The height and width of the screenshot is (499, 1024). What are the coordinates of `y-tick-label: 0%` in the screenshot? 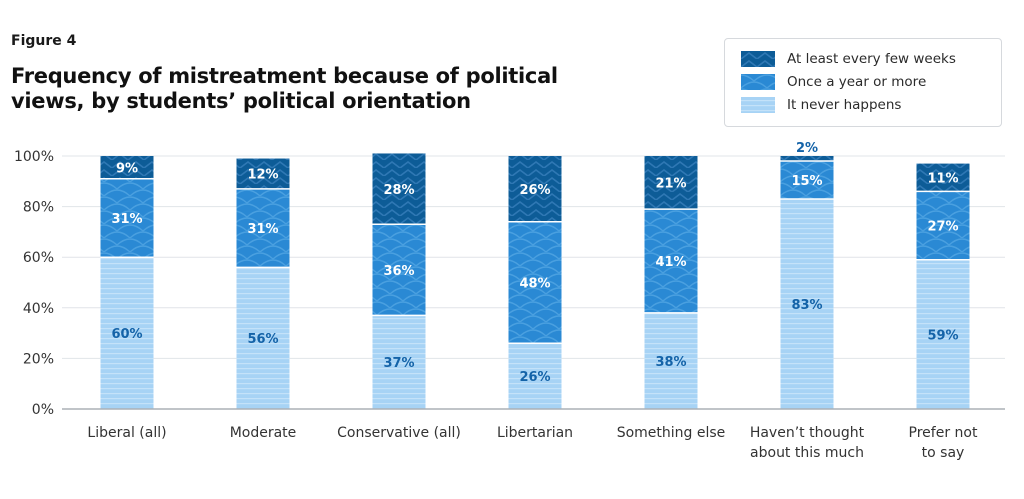 It's located at (43, 410).